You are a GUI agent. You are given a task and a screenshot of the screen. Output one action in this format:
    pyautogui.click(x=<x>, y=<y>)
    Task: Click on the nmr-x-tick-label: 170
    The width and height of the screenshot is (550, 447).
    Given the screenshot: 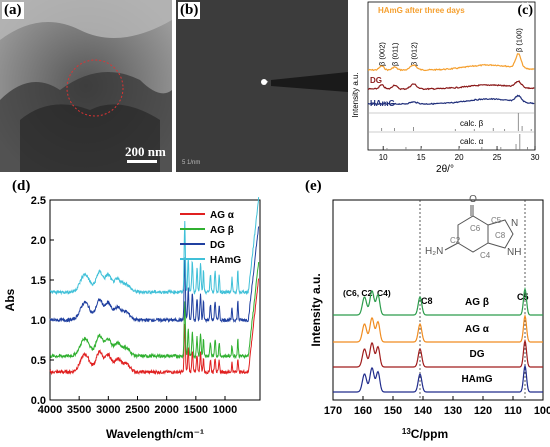 What is the action you would take?
    pyautogui.click(x=333, y=411)
    